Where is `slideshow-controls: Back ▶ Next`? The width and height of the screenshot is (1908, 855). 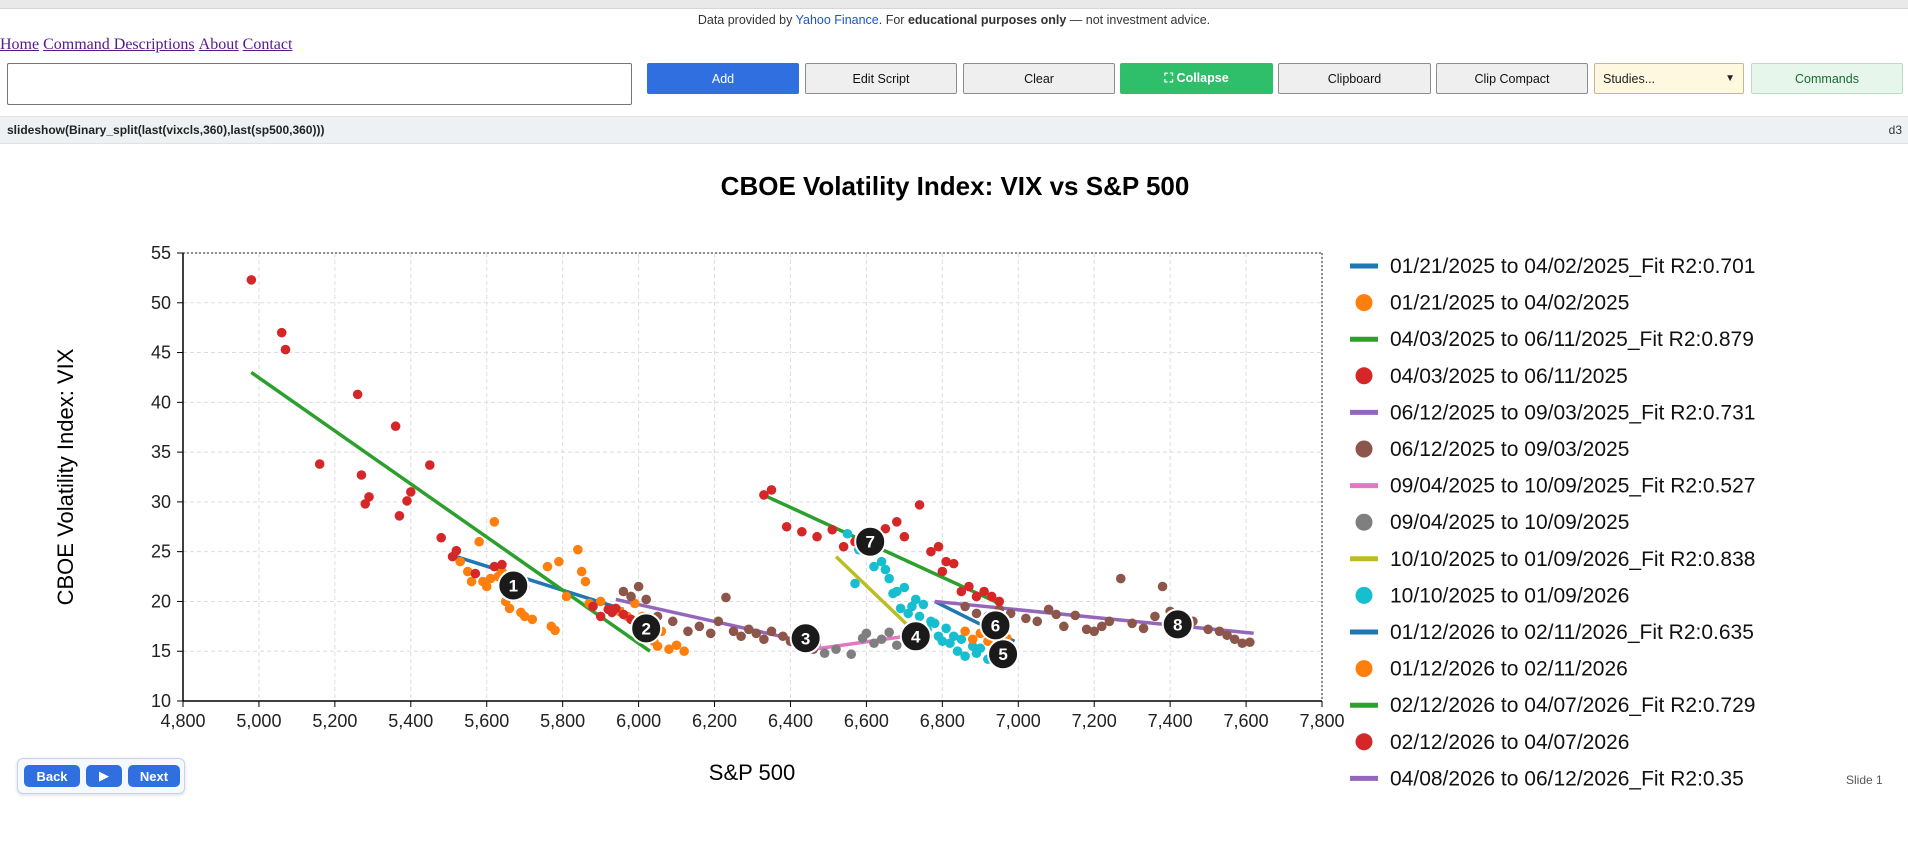 slideshow-controls: Back ▶ Next is located at coordinates (101, 776).